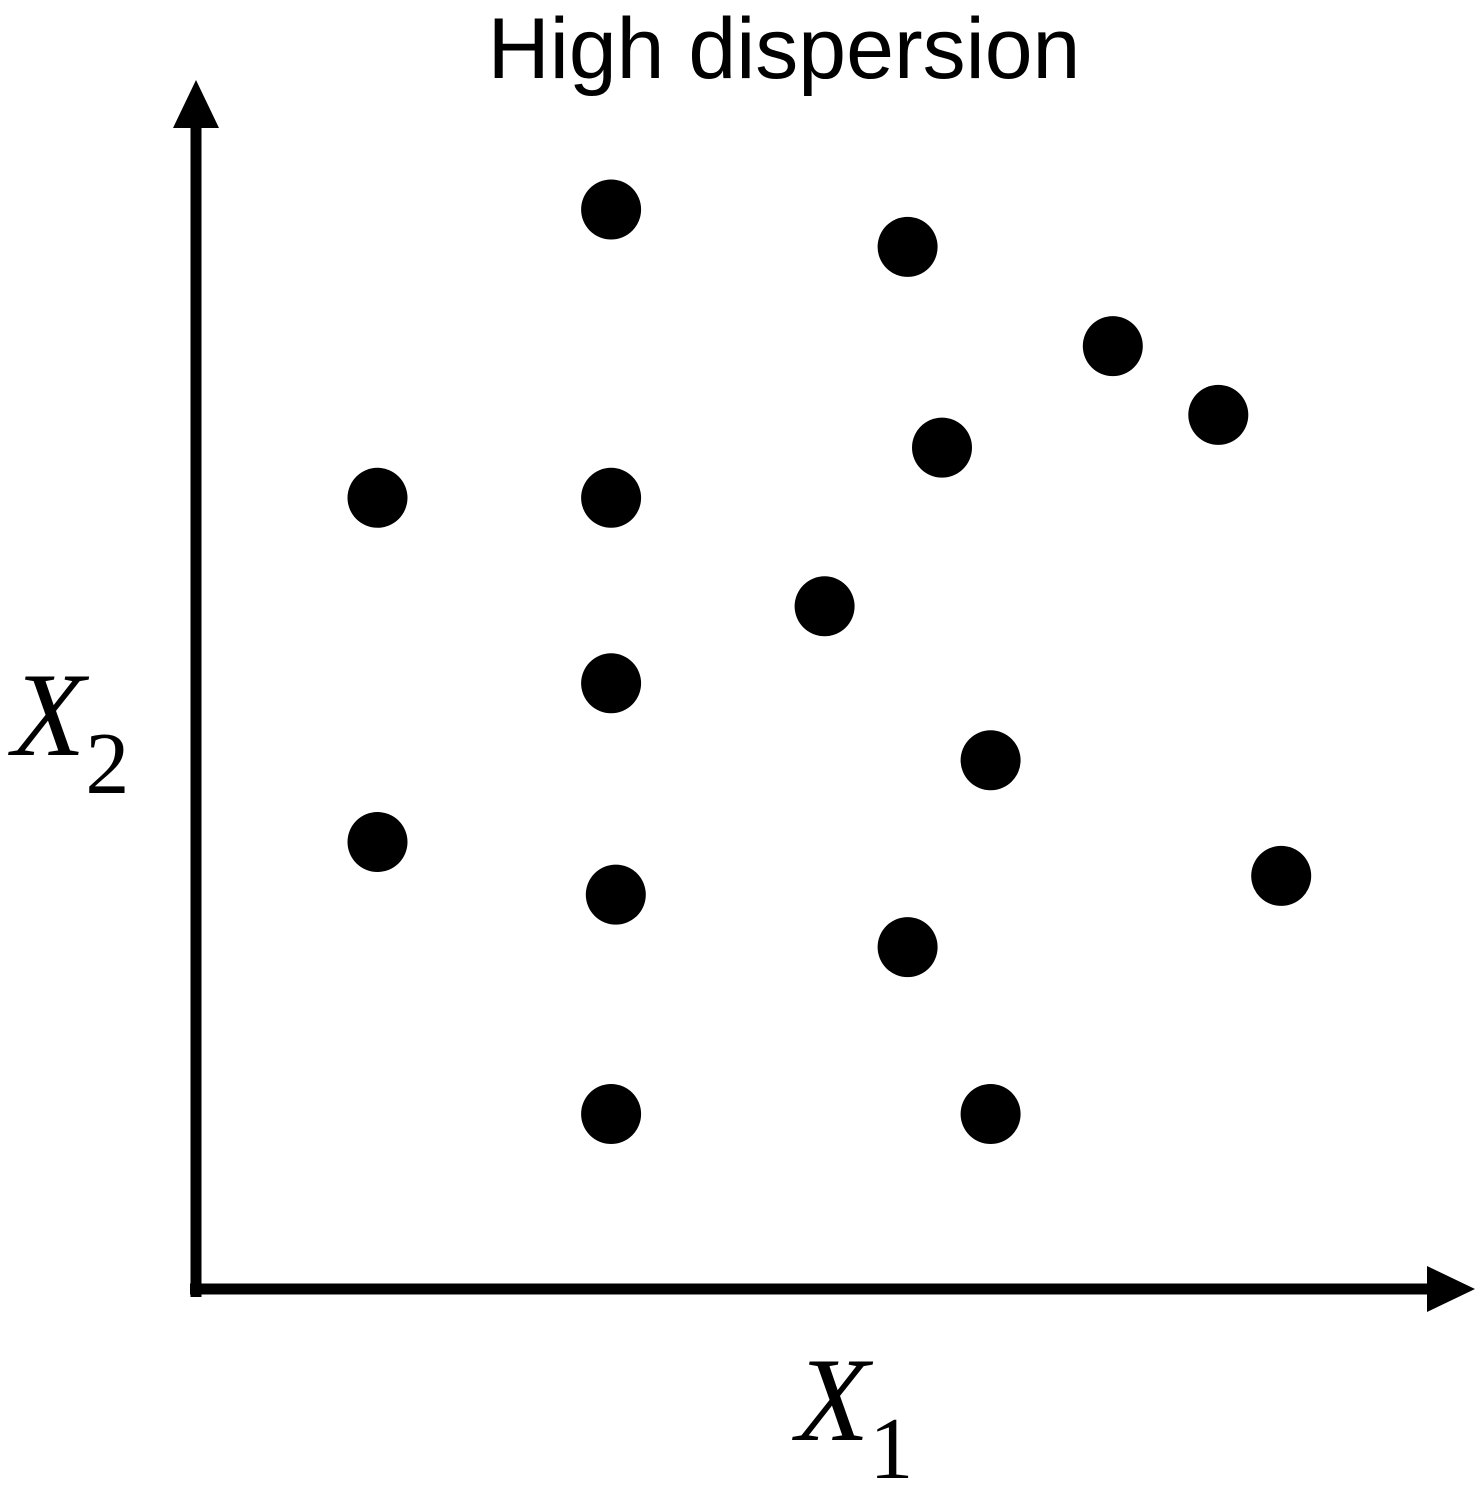  What do you see at coordinates (1451, 1289) in the screenshot?
I see `x-axis-arrowhead` at bounding box center [1451, 1289].